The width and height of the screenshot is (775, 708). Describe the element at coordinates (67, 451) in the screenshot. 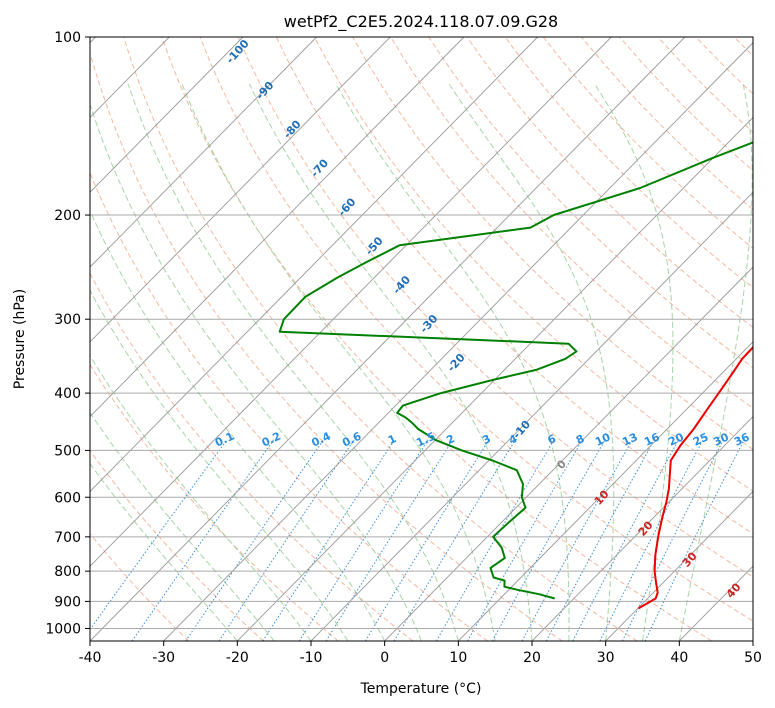

I see `y-tick-label: 500` at that location.